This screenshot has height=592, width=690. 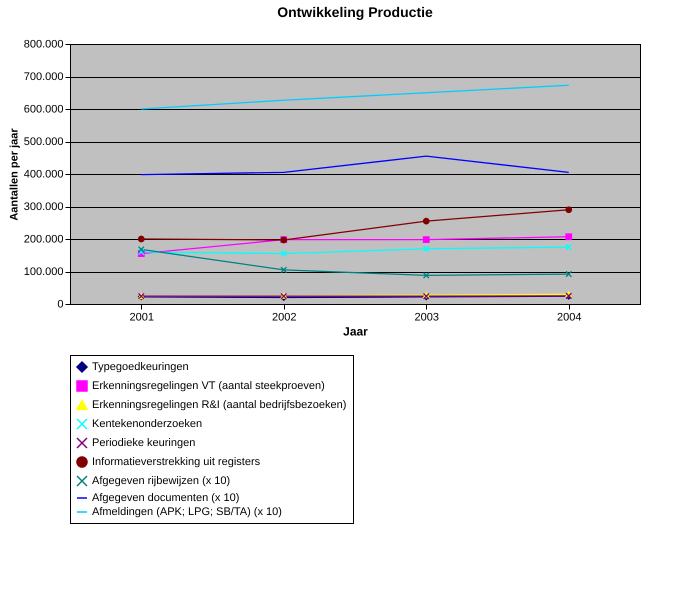 I want to click on x-axis-title: Jaar, so click(x=355, y=331).